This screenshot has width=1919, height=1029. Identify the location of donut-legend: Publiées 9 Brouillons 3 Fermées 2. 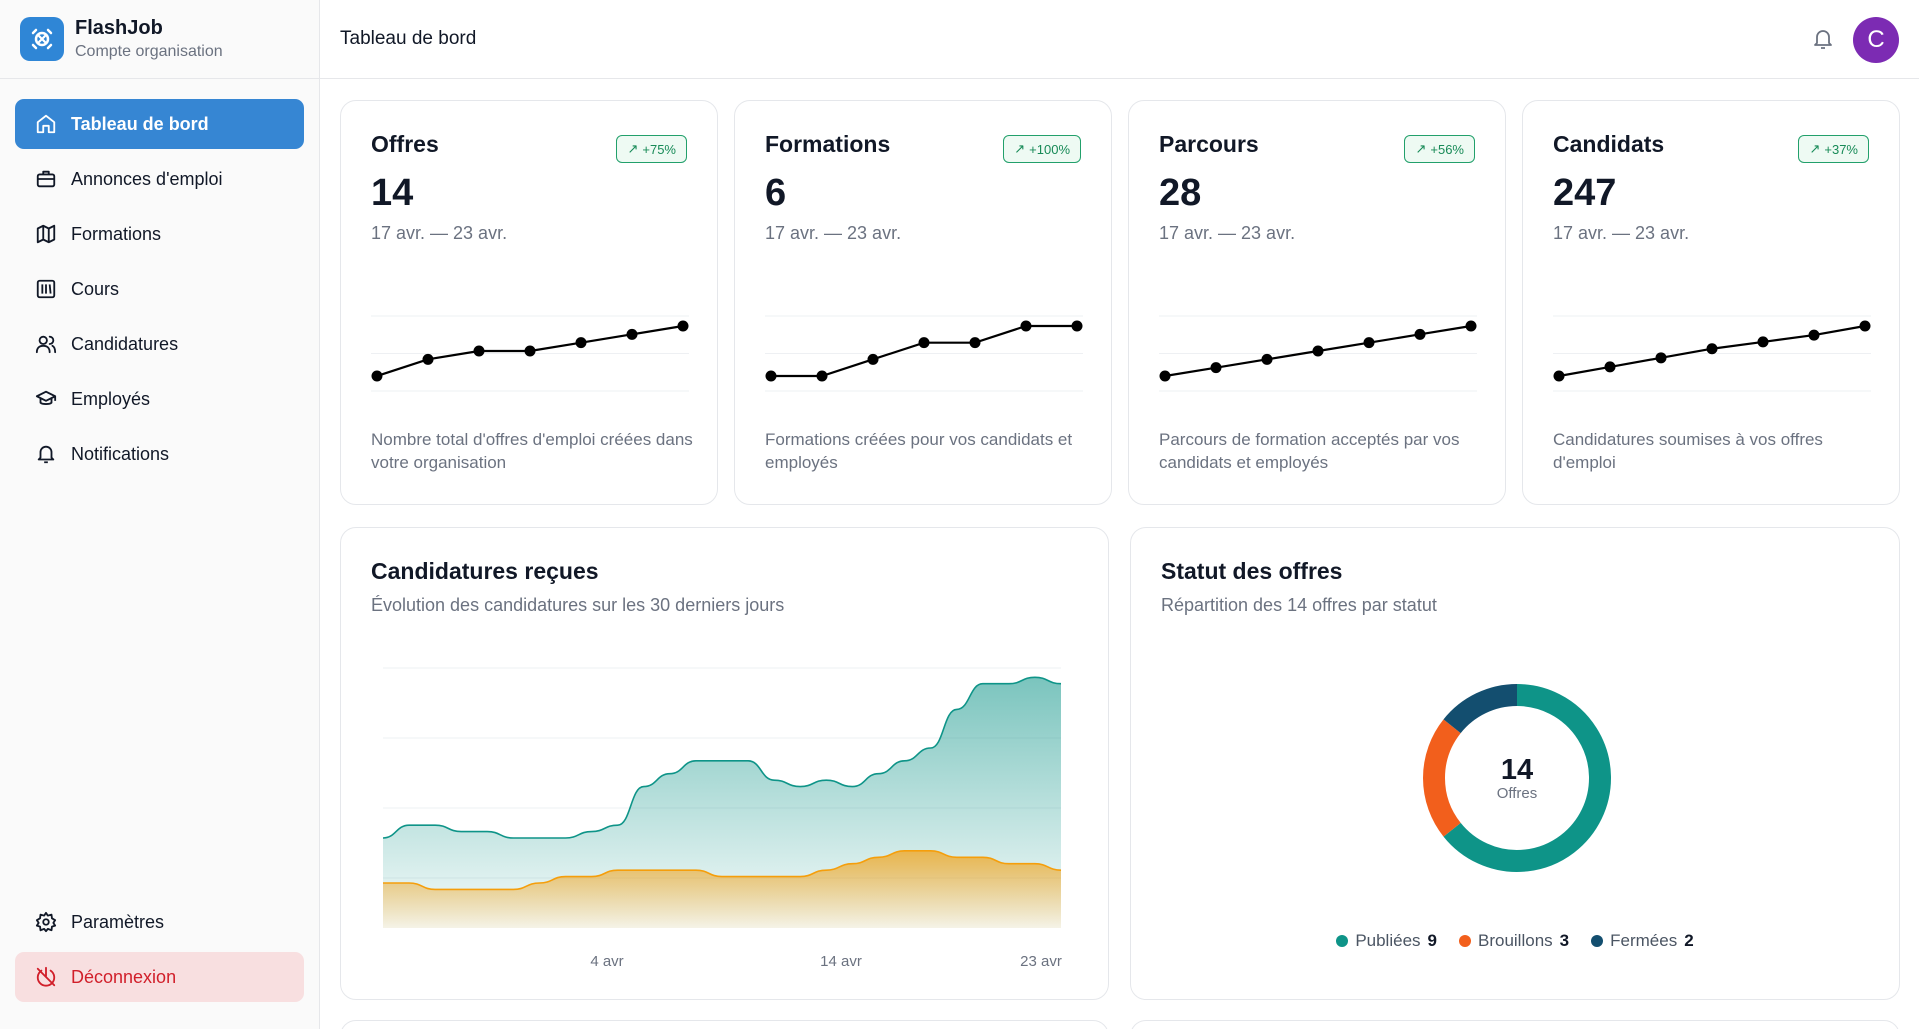
(1515, 941).